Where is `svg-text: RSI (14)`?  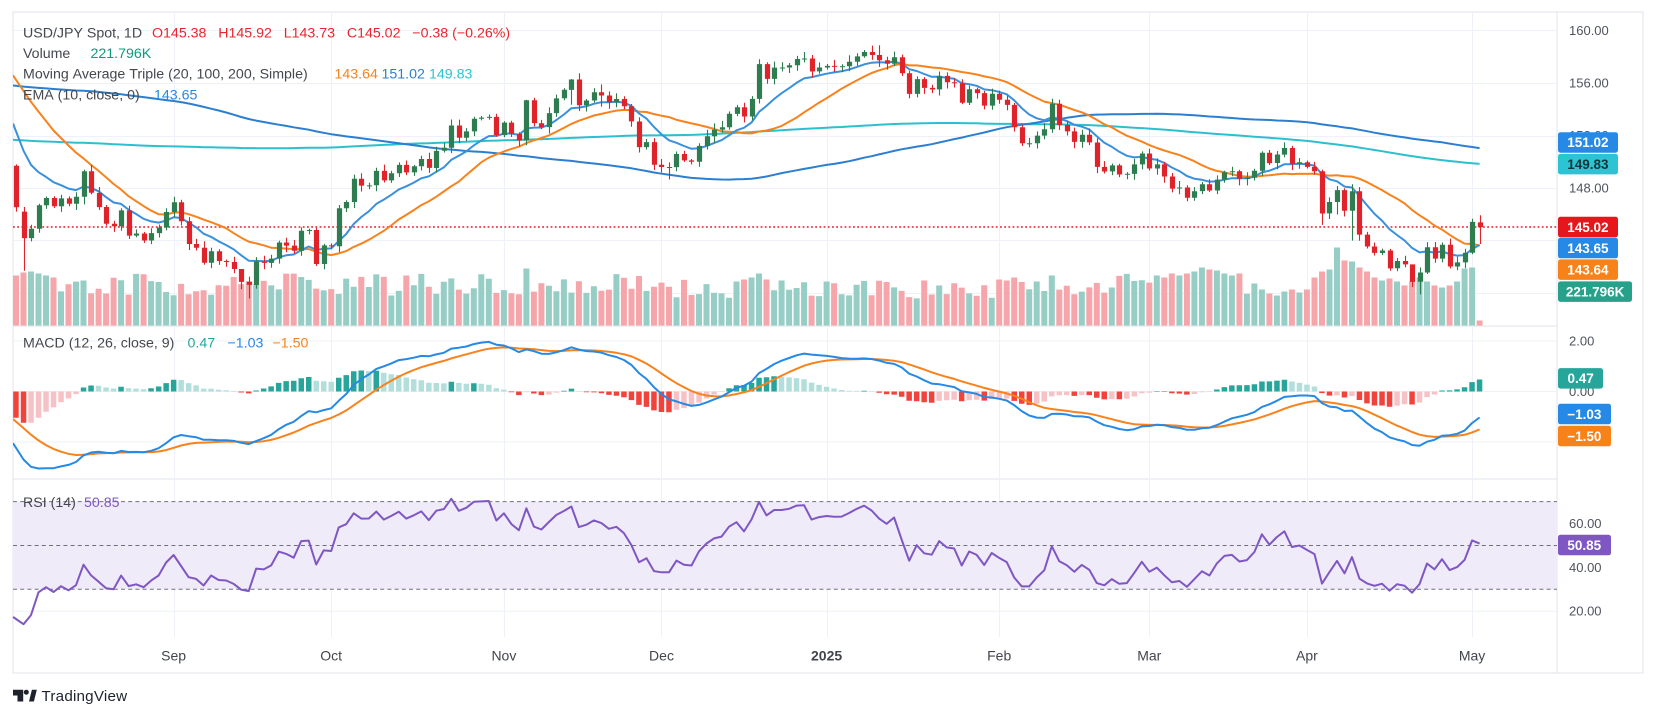
svg-text: RSI (14) is located at coordinates (49, 503).